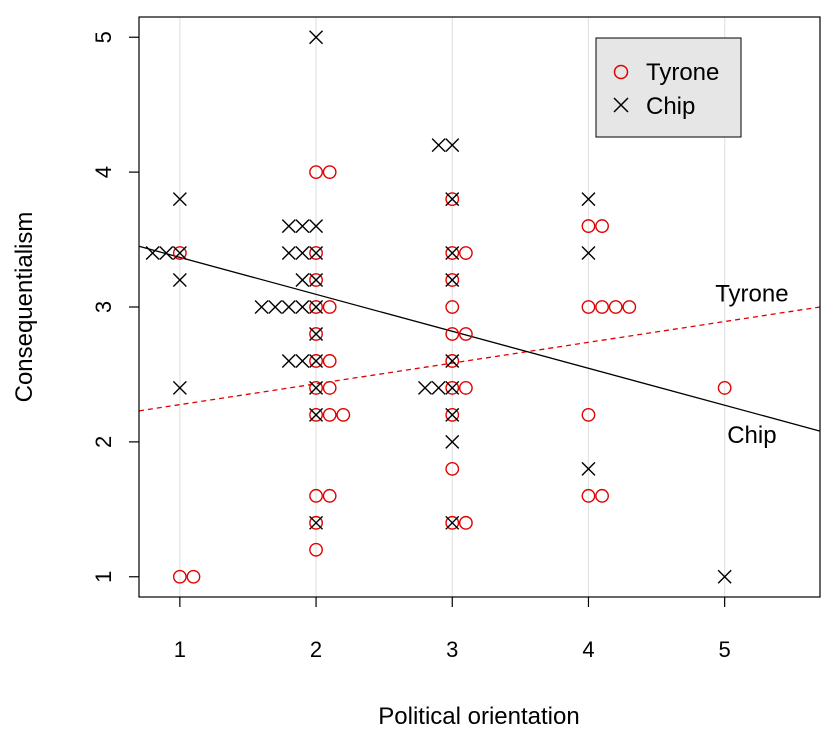 Image resolution: width=834 pixels, height=743 pixels. I want to click on legend: Tyrone Chip, so click(668, 87).